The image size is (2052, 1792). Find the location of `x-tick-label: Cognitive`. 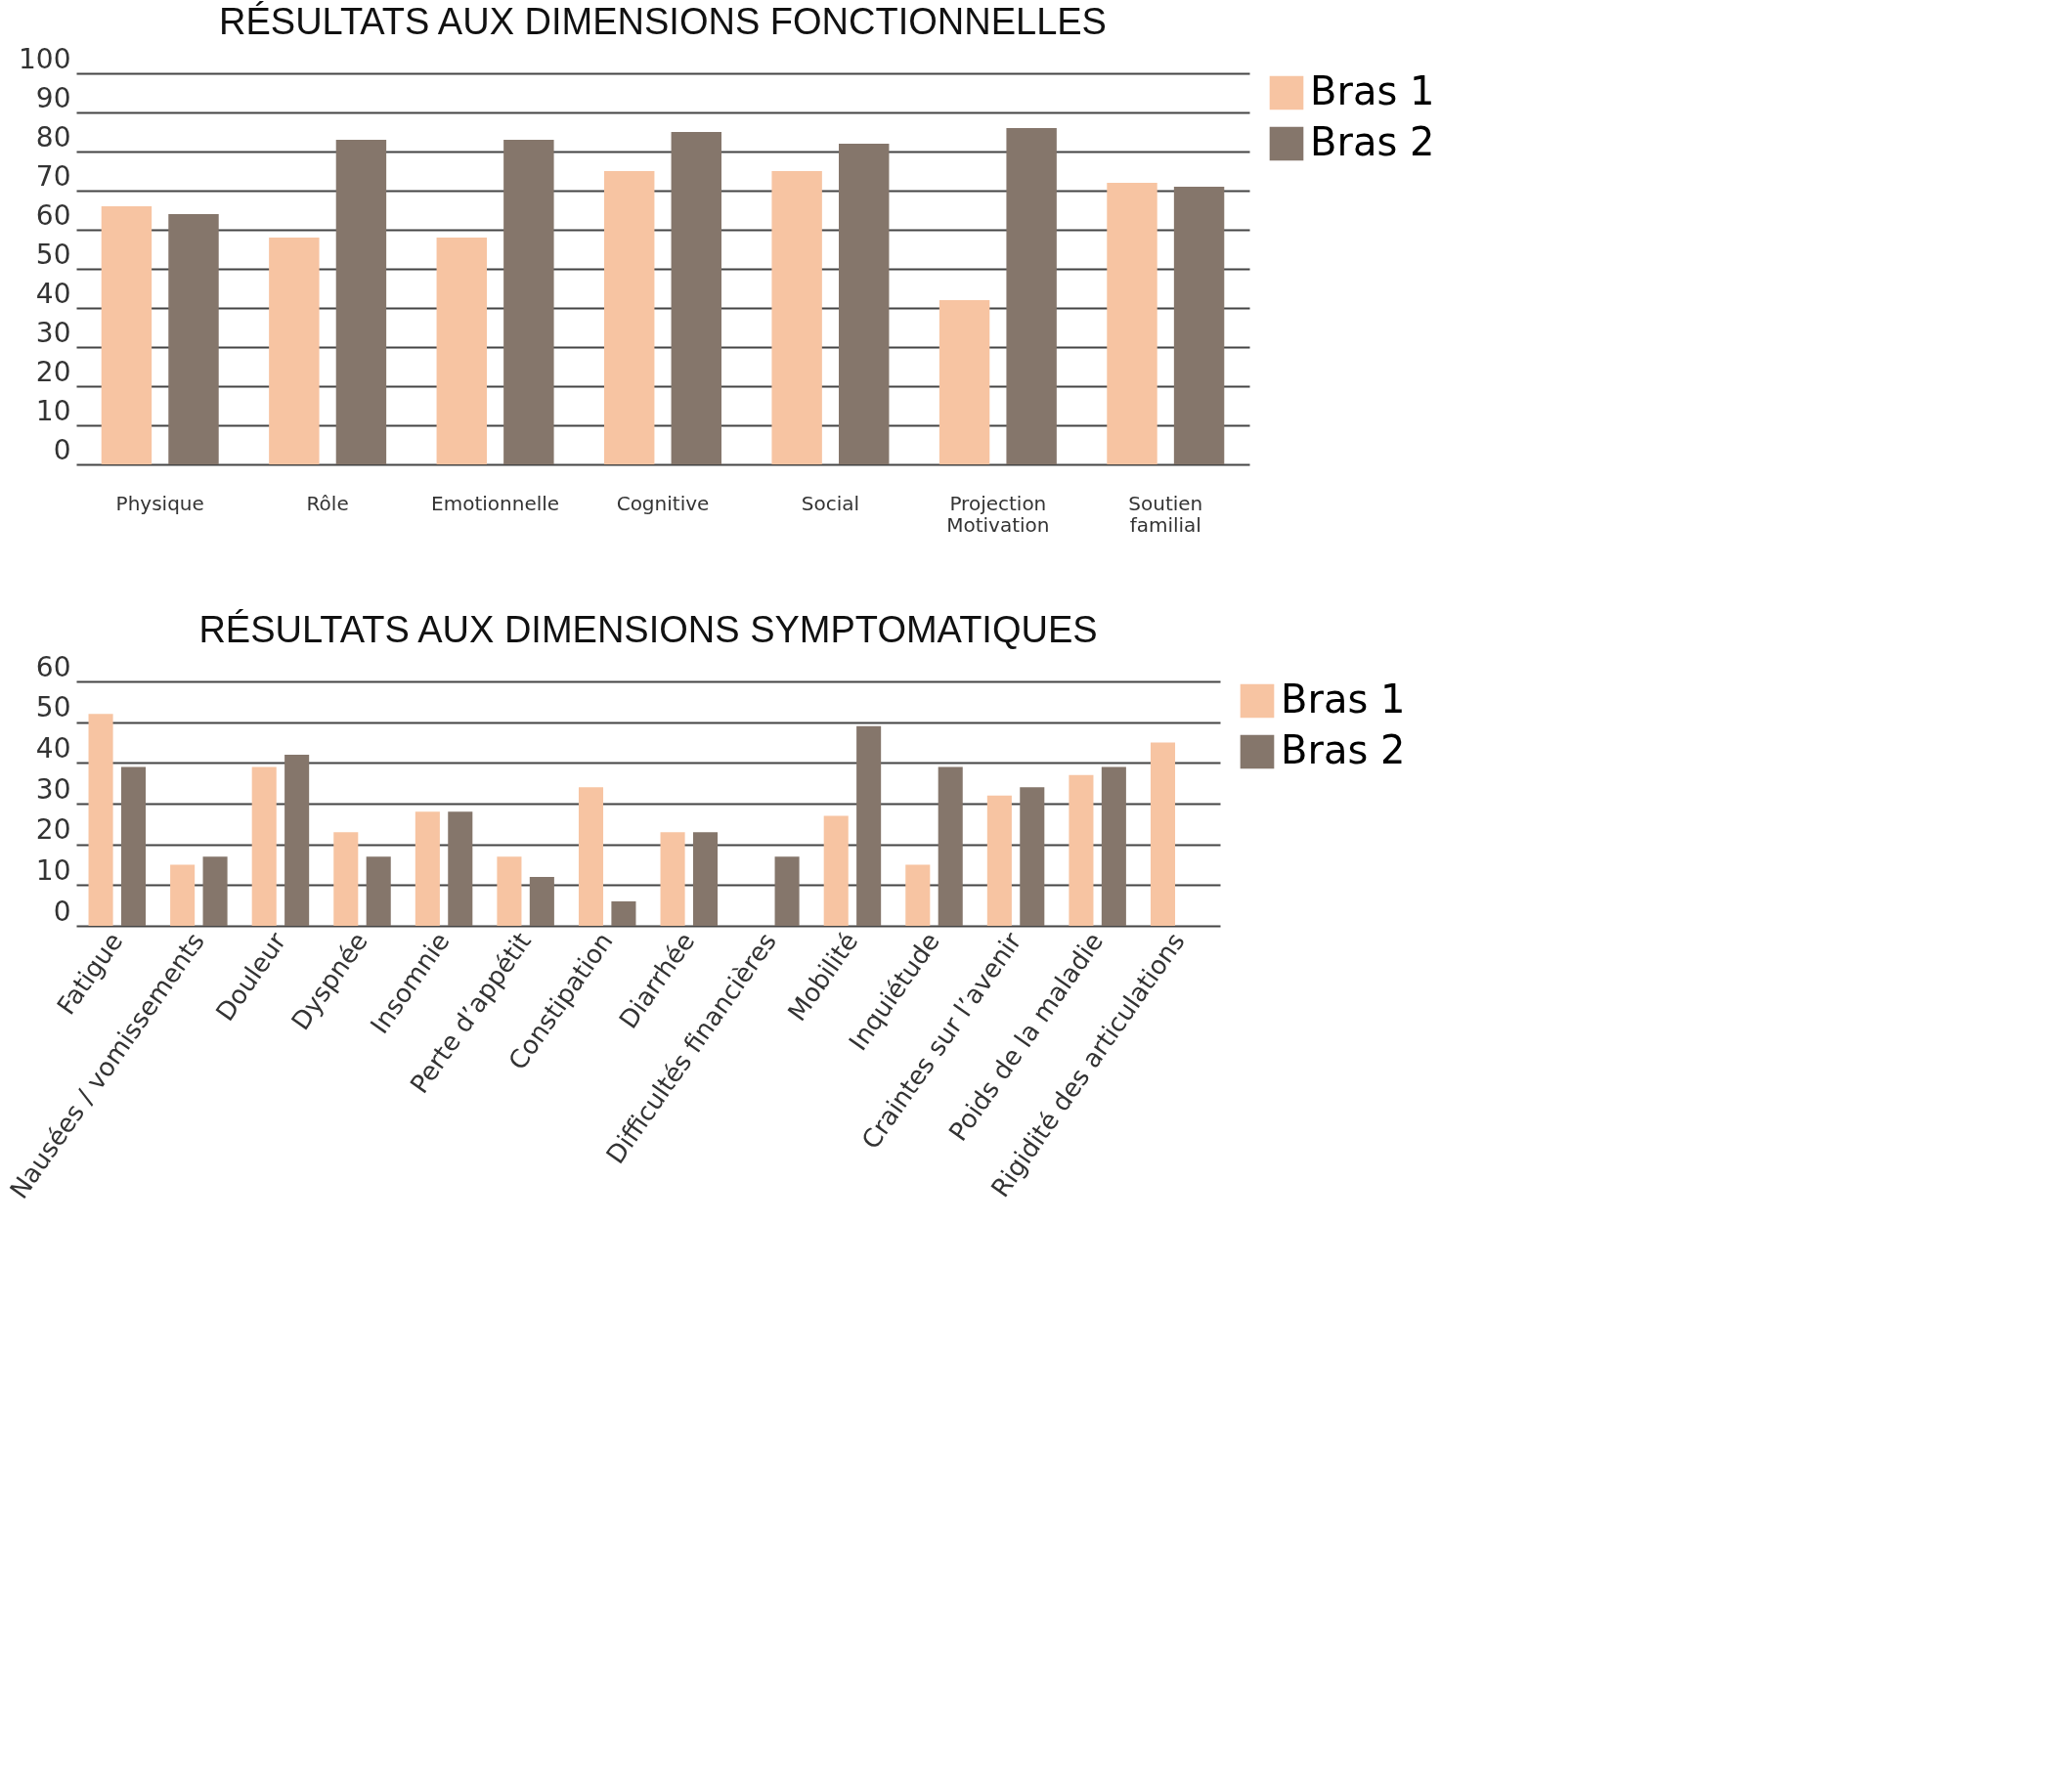

x-tick-label: Cognitive is located at coordinates (663, 503).